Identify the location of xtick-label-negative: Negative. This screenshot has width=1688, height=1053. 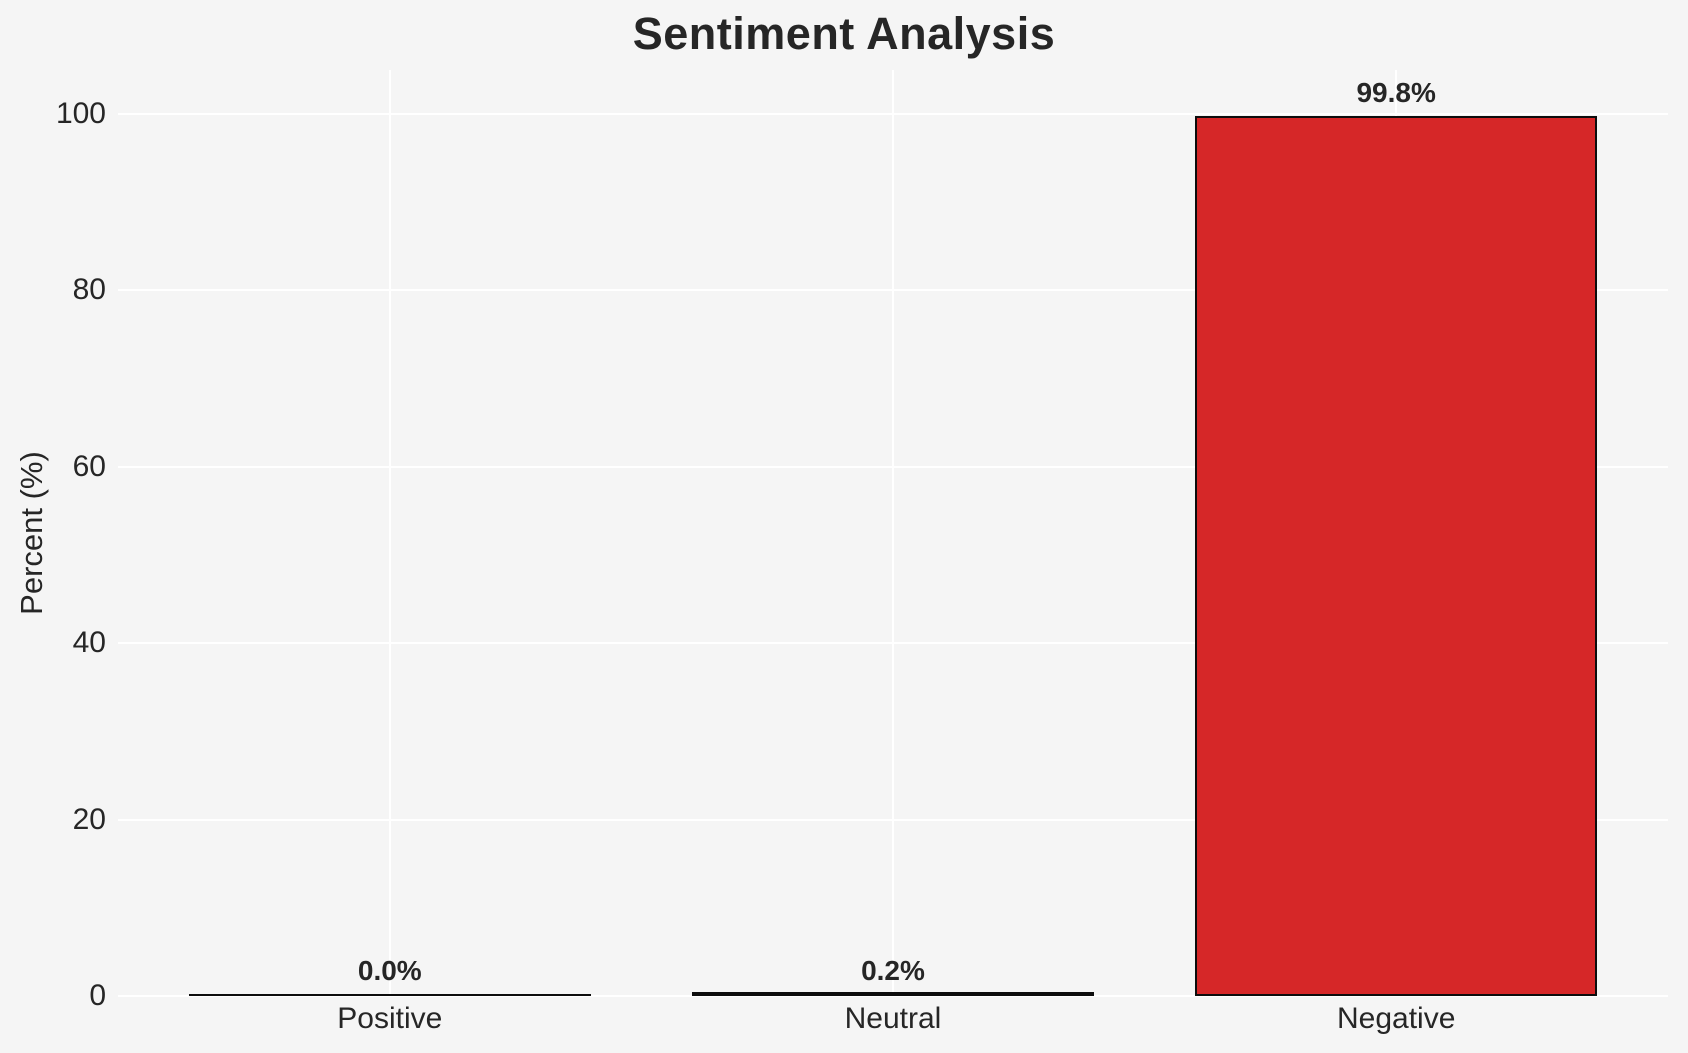
(1396, 1018).